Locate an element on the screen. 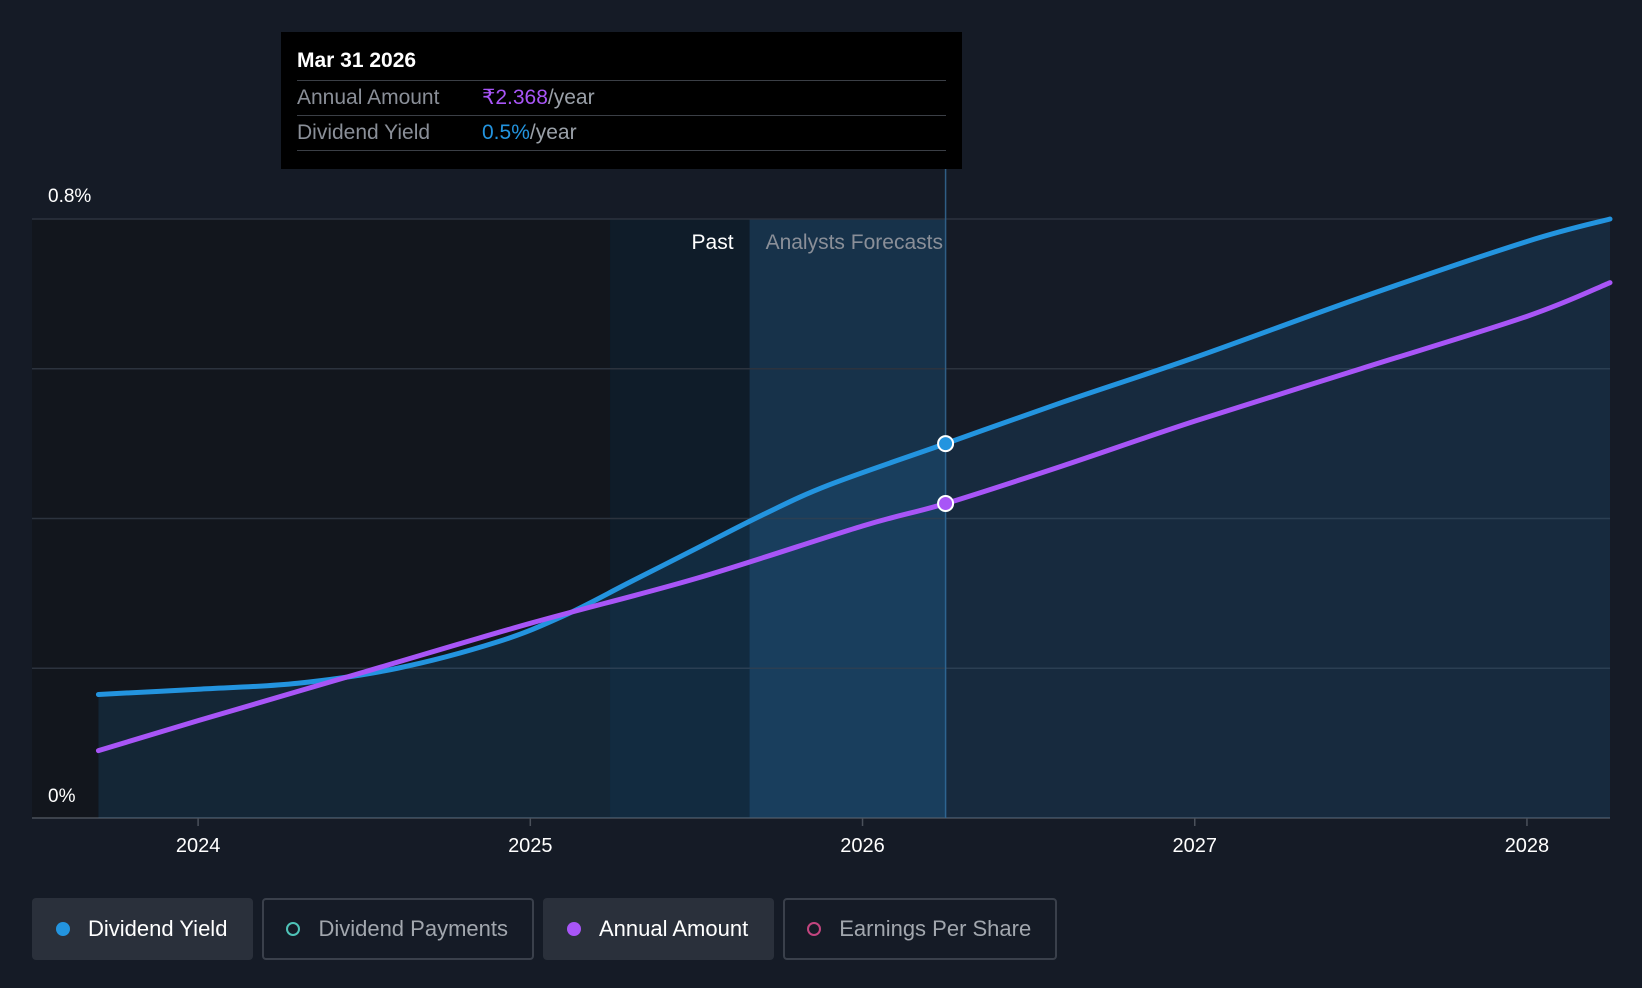 This screenshot has height=988, width=1642. legend-label: Earnings Per Share is located at coordinates (935, 928).